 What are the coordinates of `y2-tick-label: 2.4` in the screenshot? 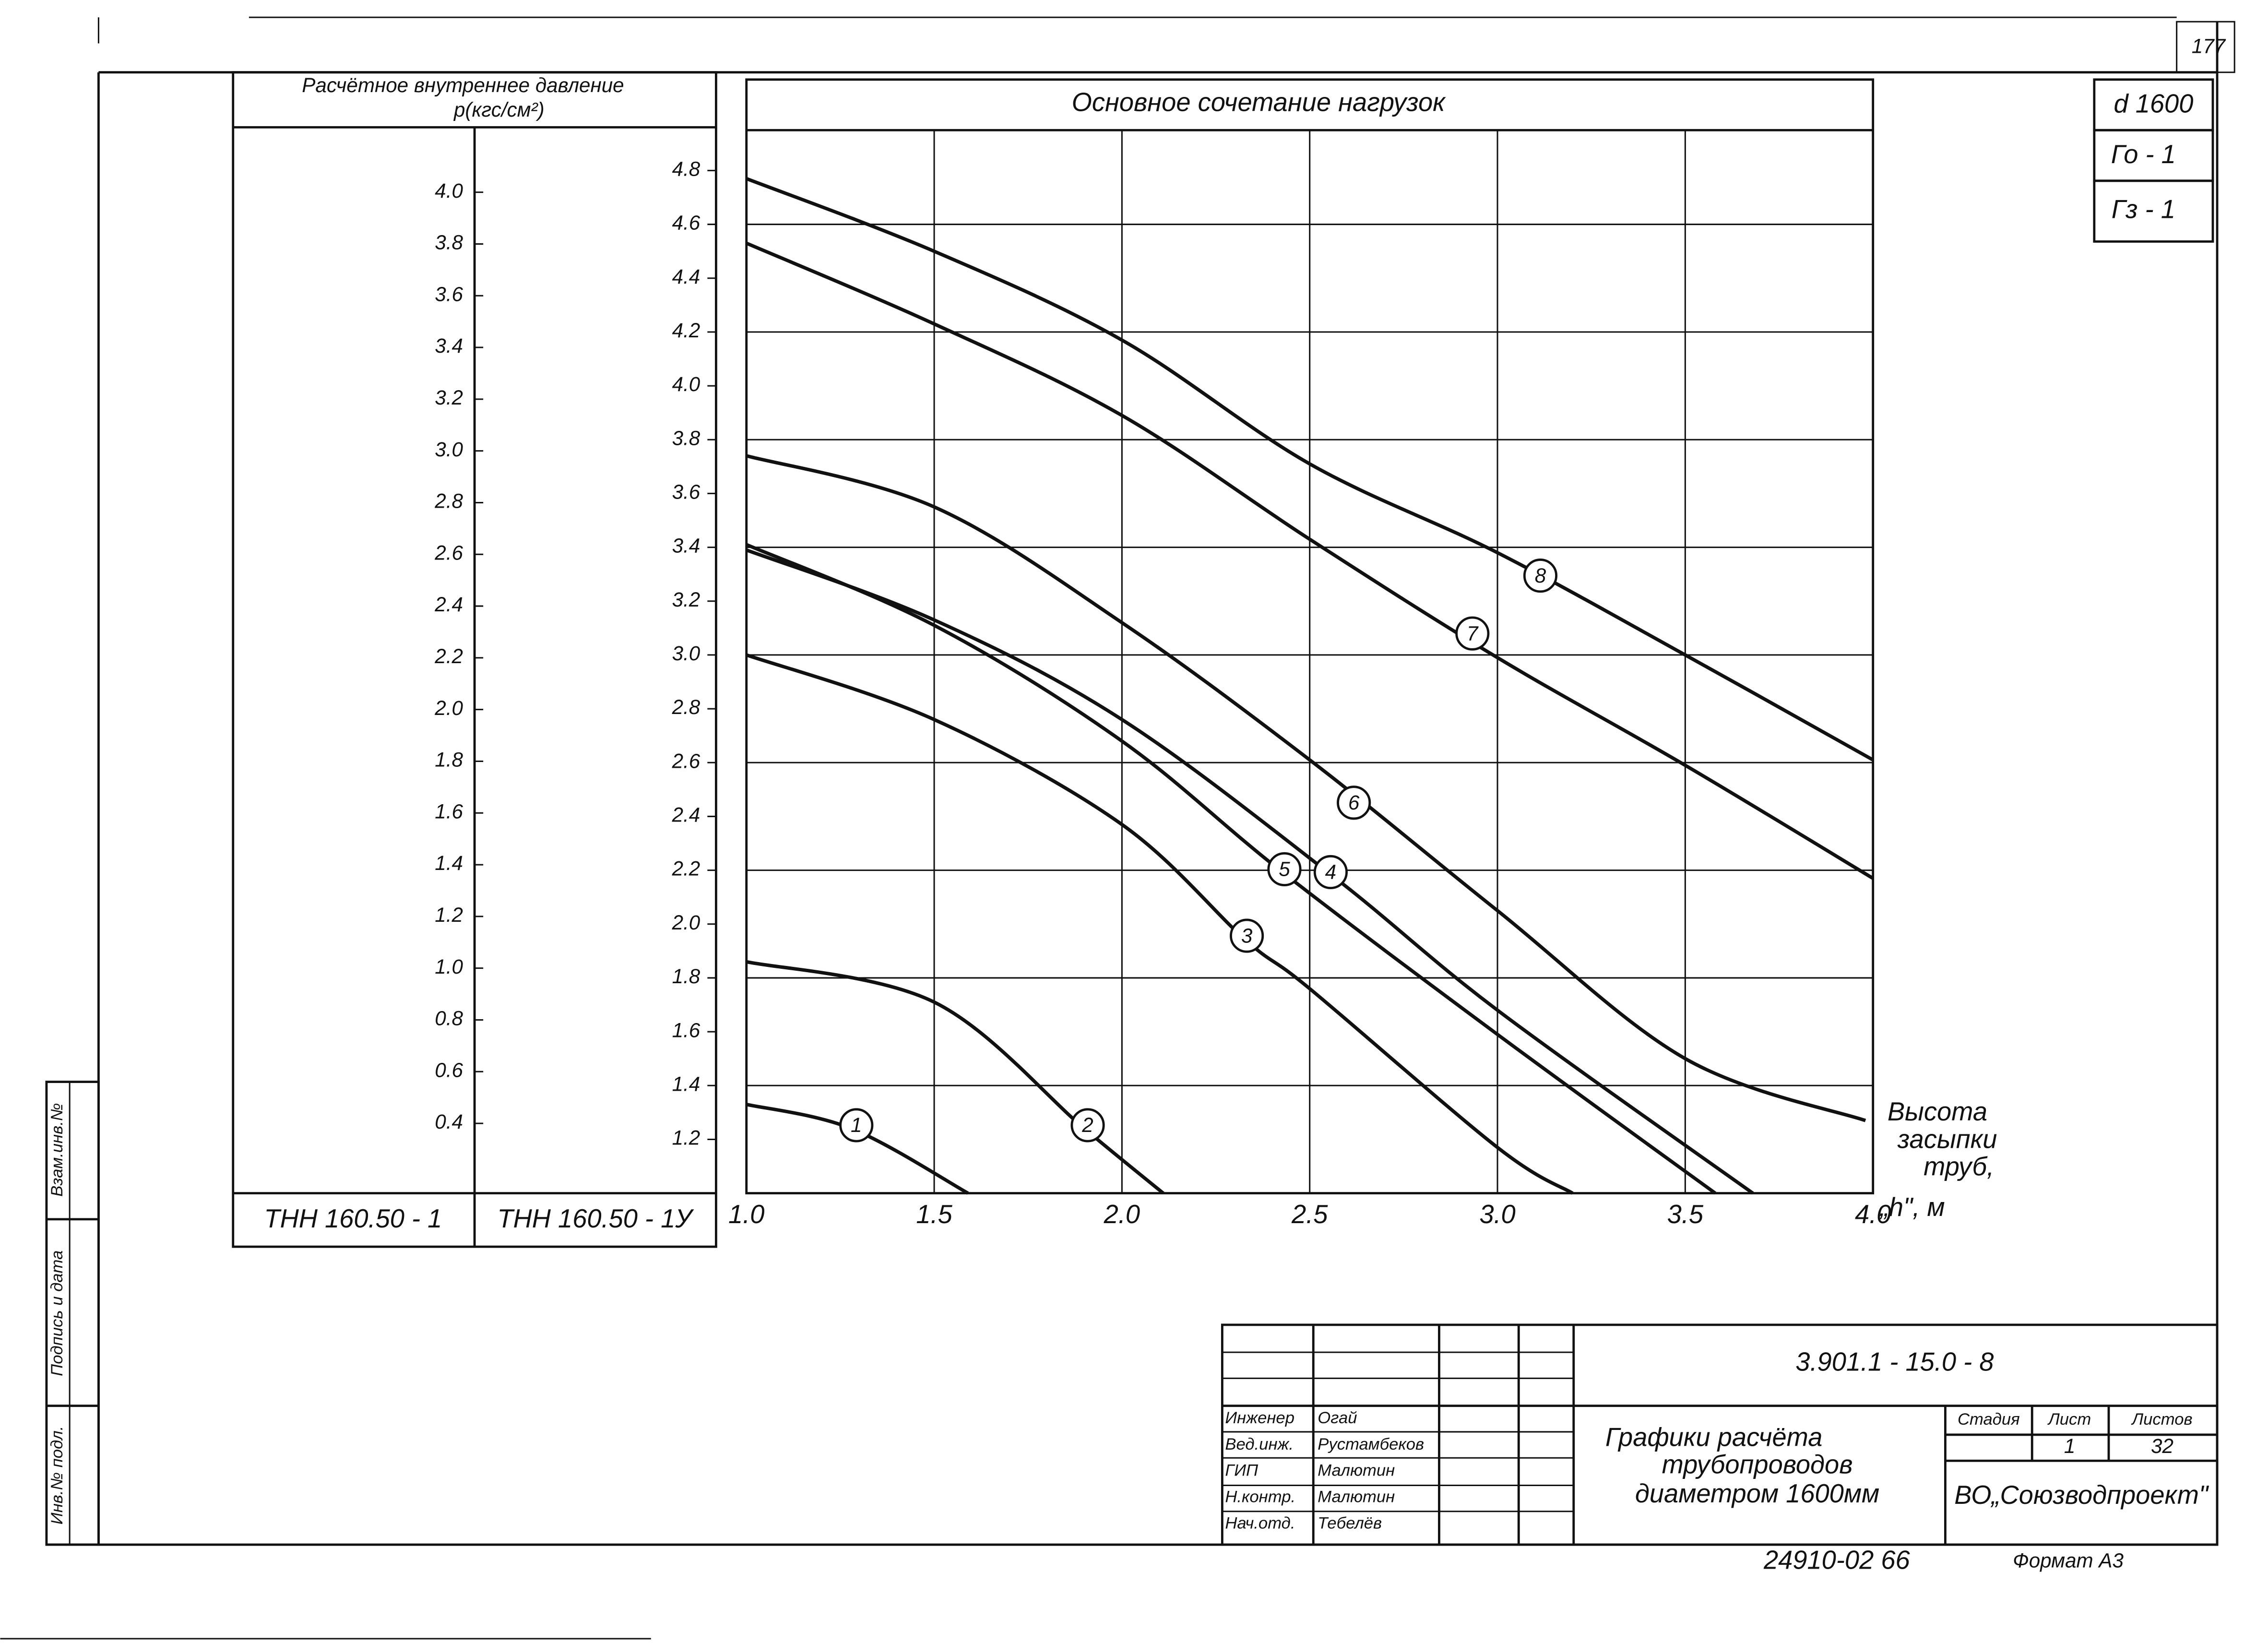 It's located at (448, 604).